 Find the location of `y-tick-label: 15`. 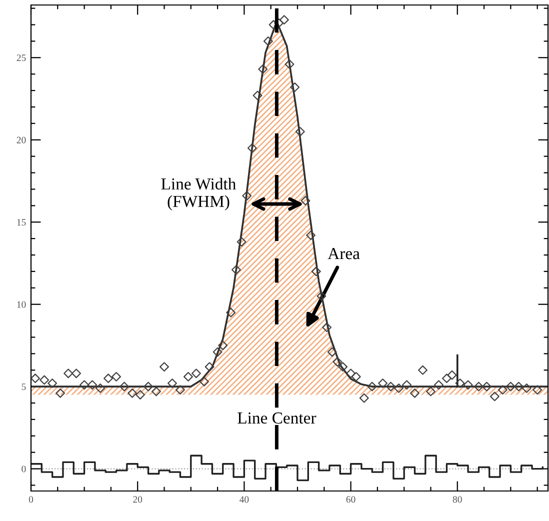

y-tick-label: 15 is located at coordinates (21, 222).